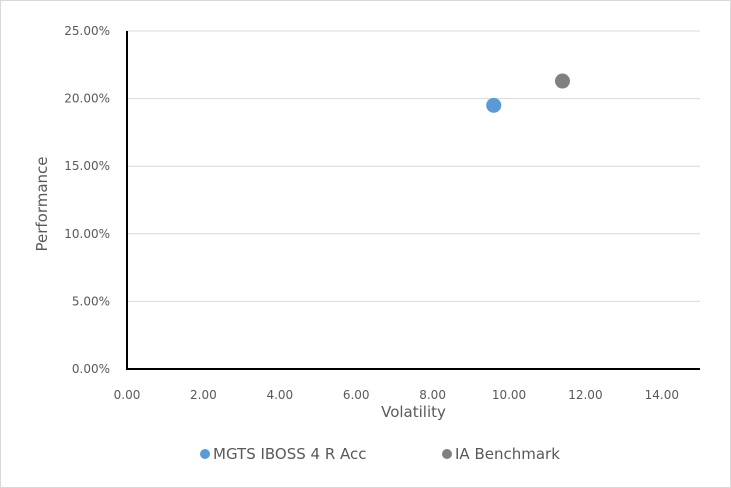 The width and height of the screenshot is (731, 488). I want to click on x-tick-label: 10.00, so click(509, 395).